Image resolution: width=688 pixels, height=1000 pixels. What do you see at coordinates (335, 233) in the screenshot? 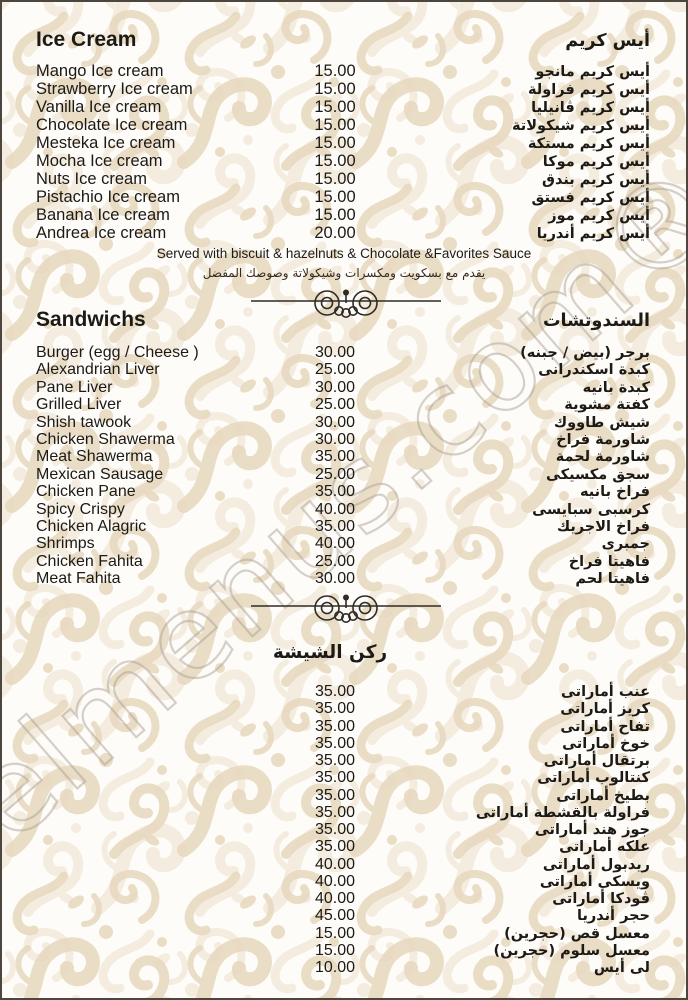
I see `item-price: 20.00` at bounding box center [335, 233].